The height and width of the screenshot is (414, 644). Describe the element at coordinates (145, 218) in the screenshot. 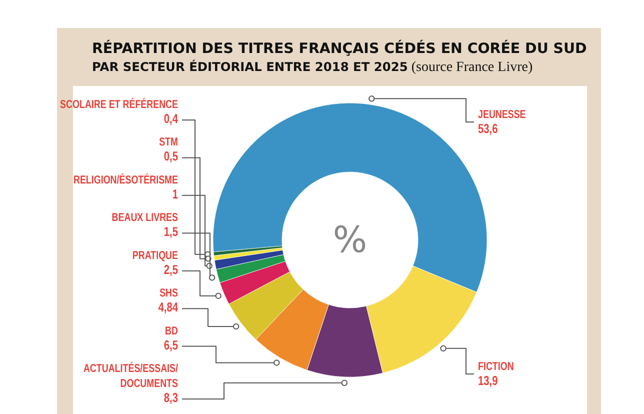

I see `slice-label: BEAUX LIVRES` at that location.